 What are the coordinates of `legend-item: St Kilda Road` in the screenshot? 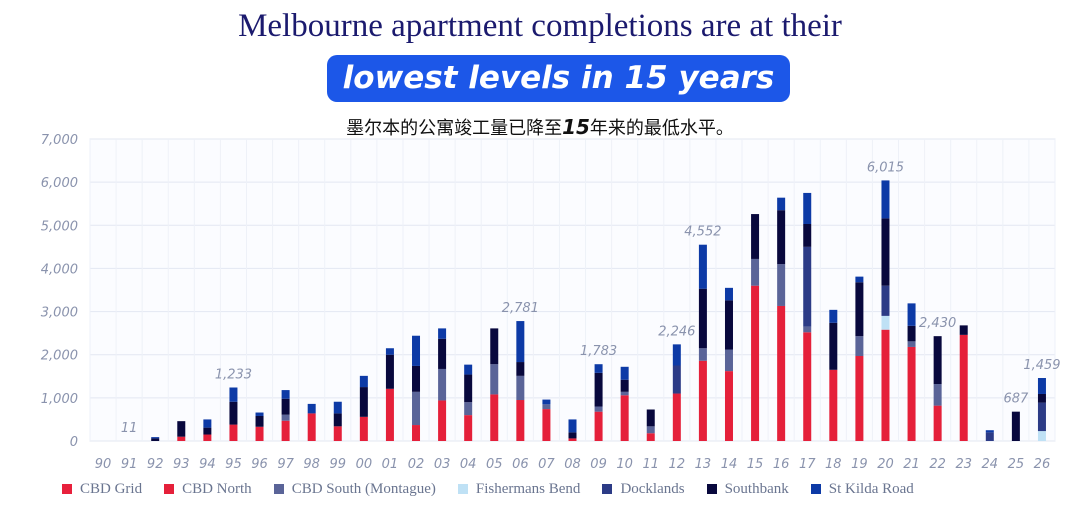 It's located at (862, 489).